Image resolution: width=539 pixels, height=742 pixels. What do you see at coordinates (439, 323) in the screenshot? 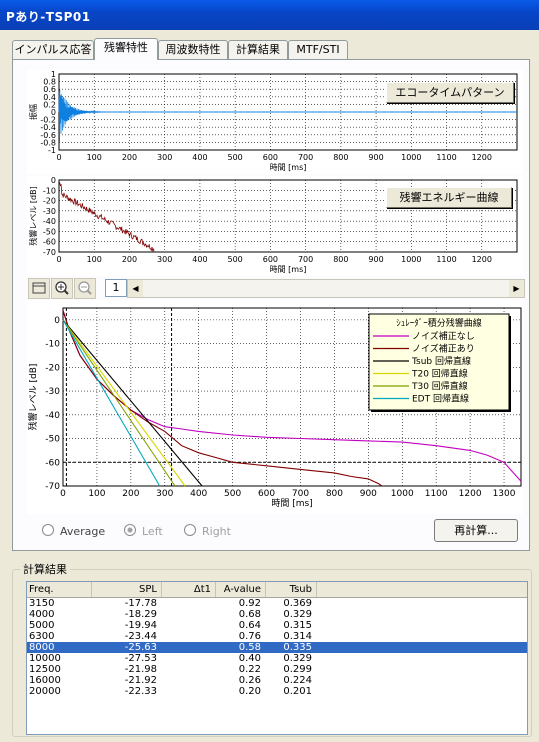
I see `legend-title: ｼｭﾚｰﾀﾞｰ積分残響曲線` at bounding box center [439, 323].